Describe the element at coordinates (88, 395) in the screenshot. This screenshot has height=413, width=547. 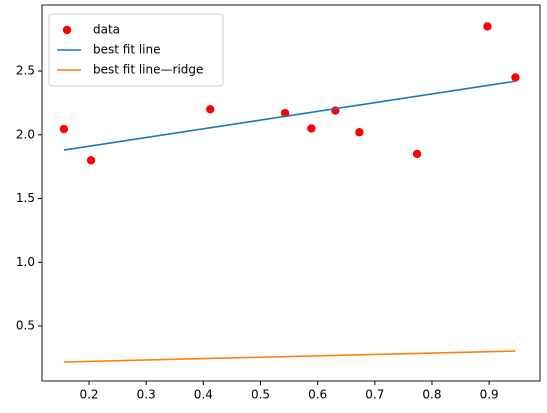
I see `x-tick-label: 0.2` at that location.